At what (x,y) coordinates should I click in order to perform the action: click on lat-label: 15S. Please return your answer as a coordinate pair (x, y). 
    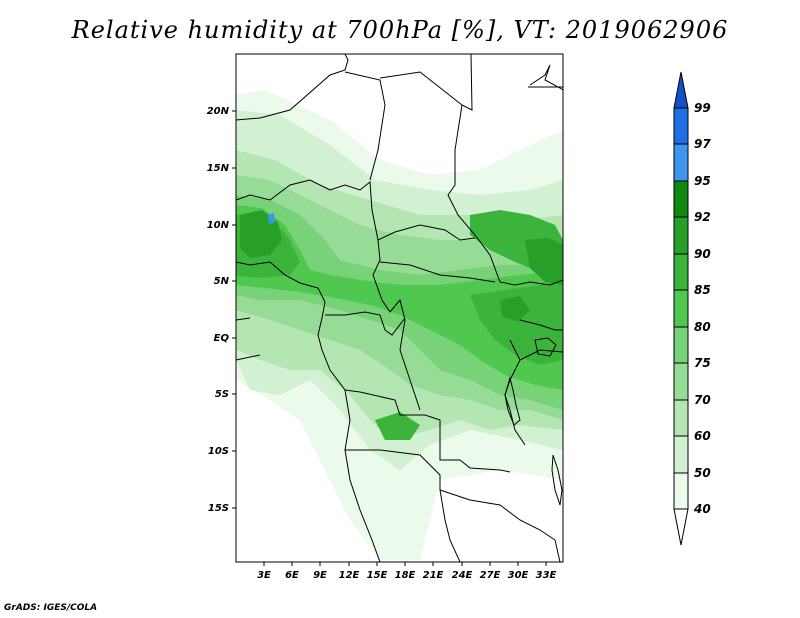
    Looking at the image, I should click on (218, 508).